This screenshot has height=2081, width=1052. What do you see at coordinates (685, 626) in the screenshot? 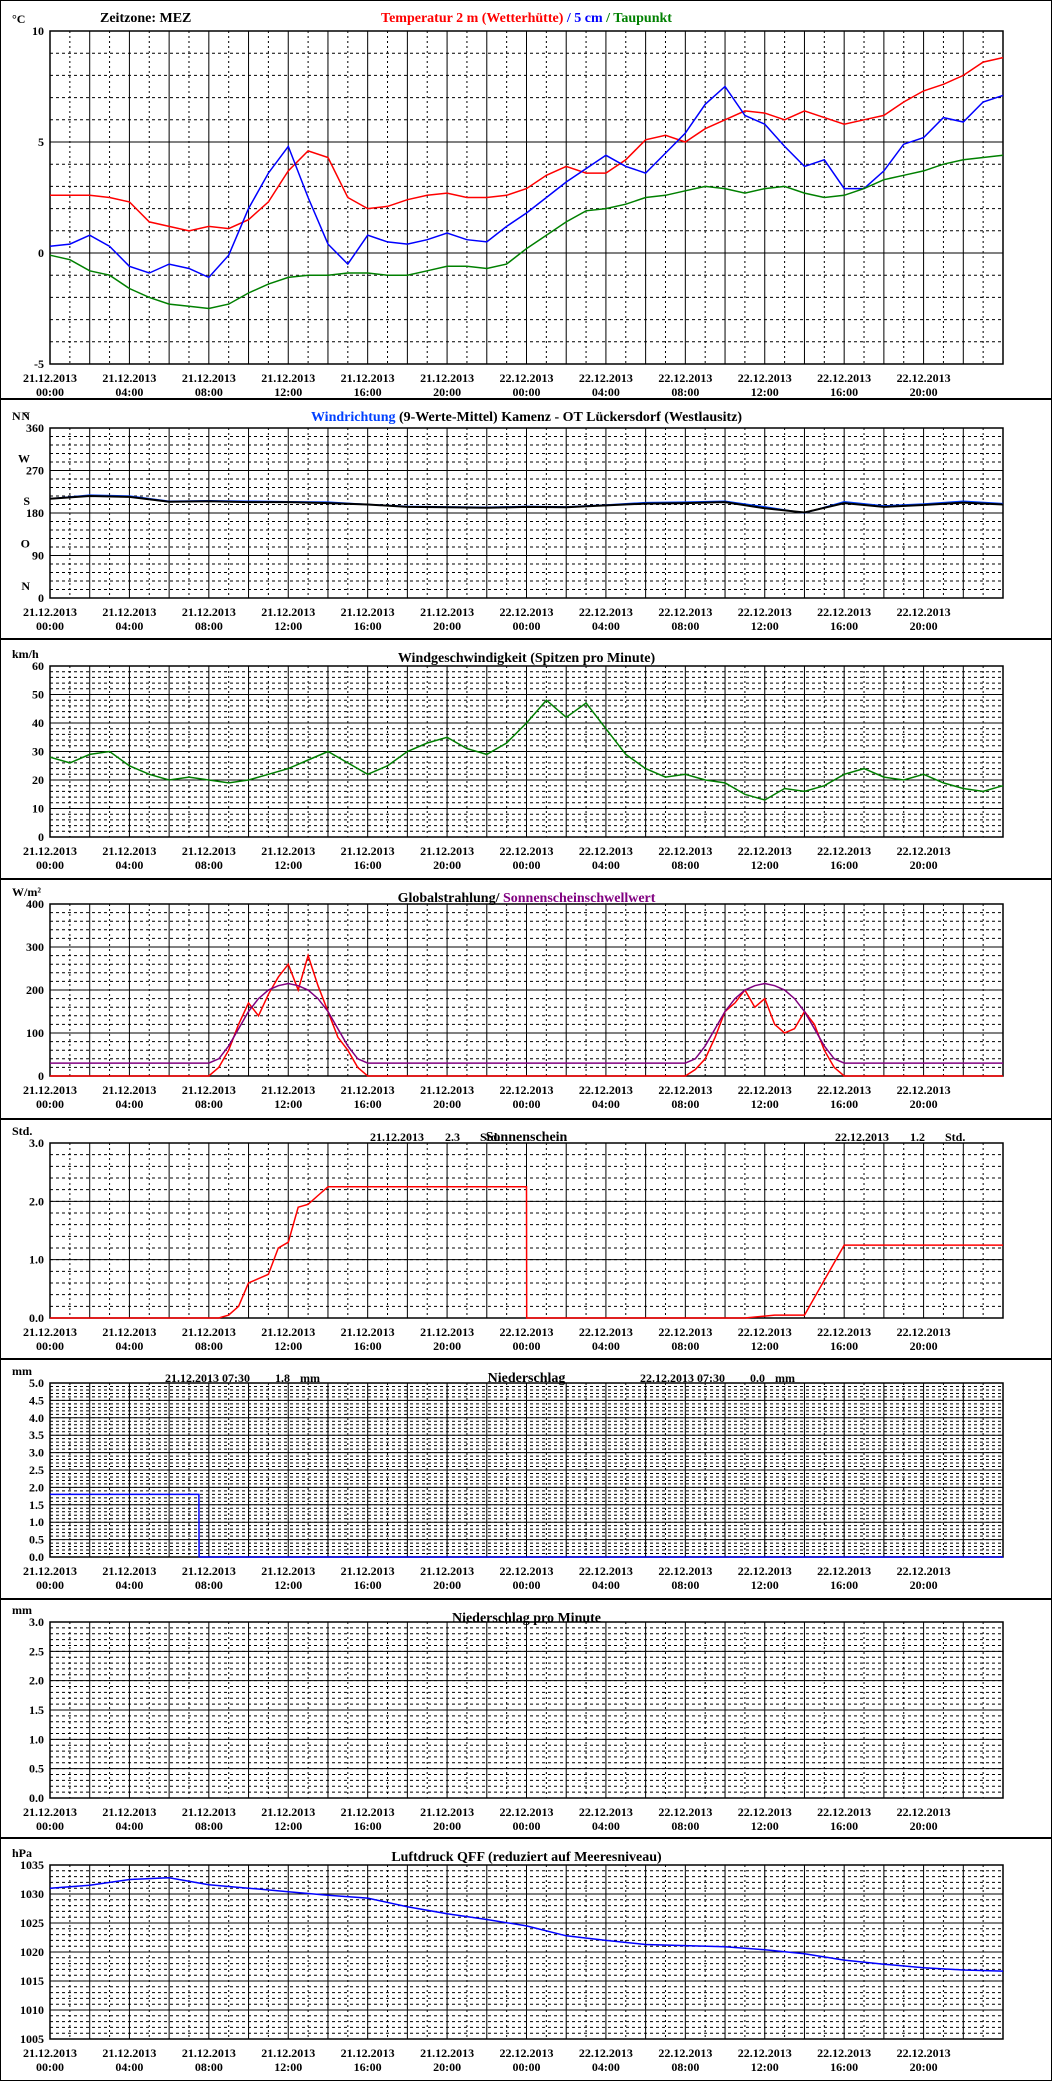
I see `wind_direction-xtick-time: 08:00` at bounding box center [685, 626].